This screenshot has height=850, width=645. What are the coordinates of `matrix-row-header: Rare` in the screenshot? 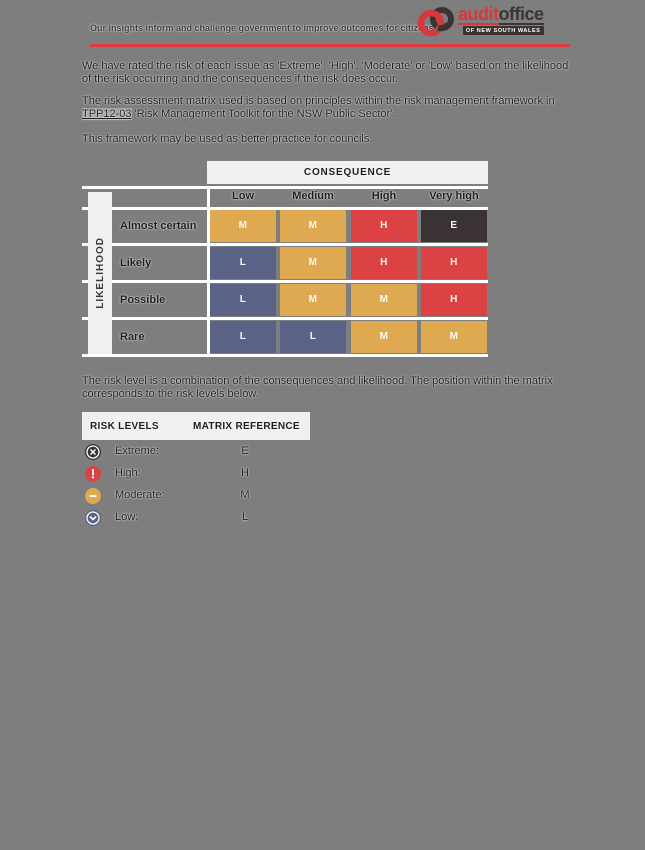 It's located at (132, 337).